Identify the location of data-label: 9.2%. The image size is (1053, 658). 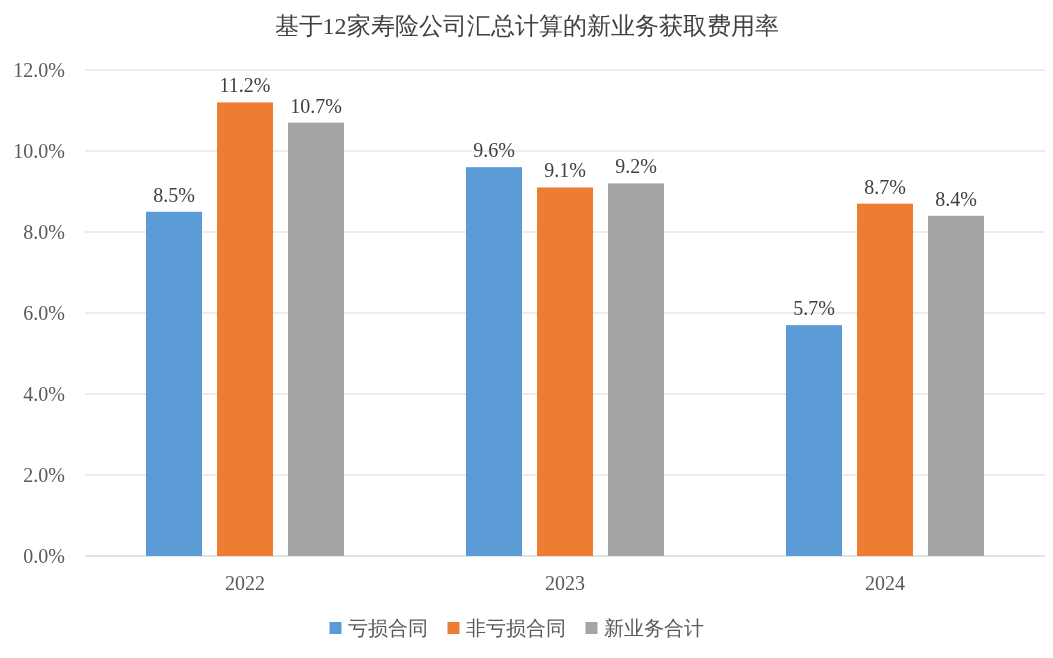
(636, 166).